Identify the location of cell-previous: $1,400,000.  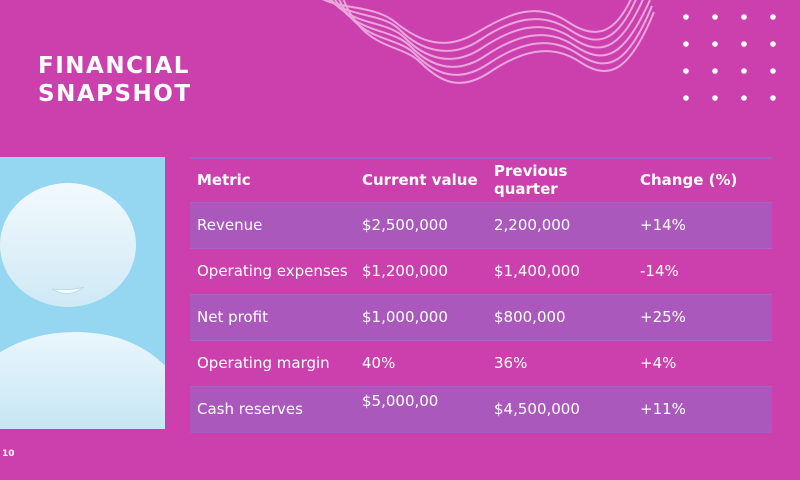
(537, 271).